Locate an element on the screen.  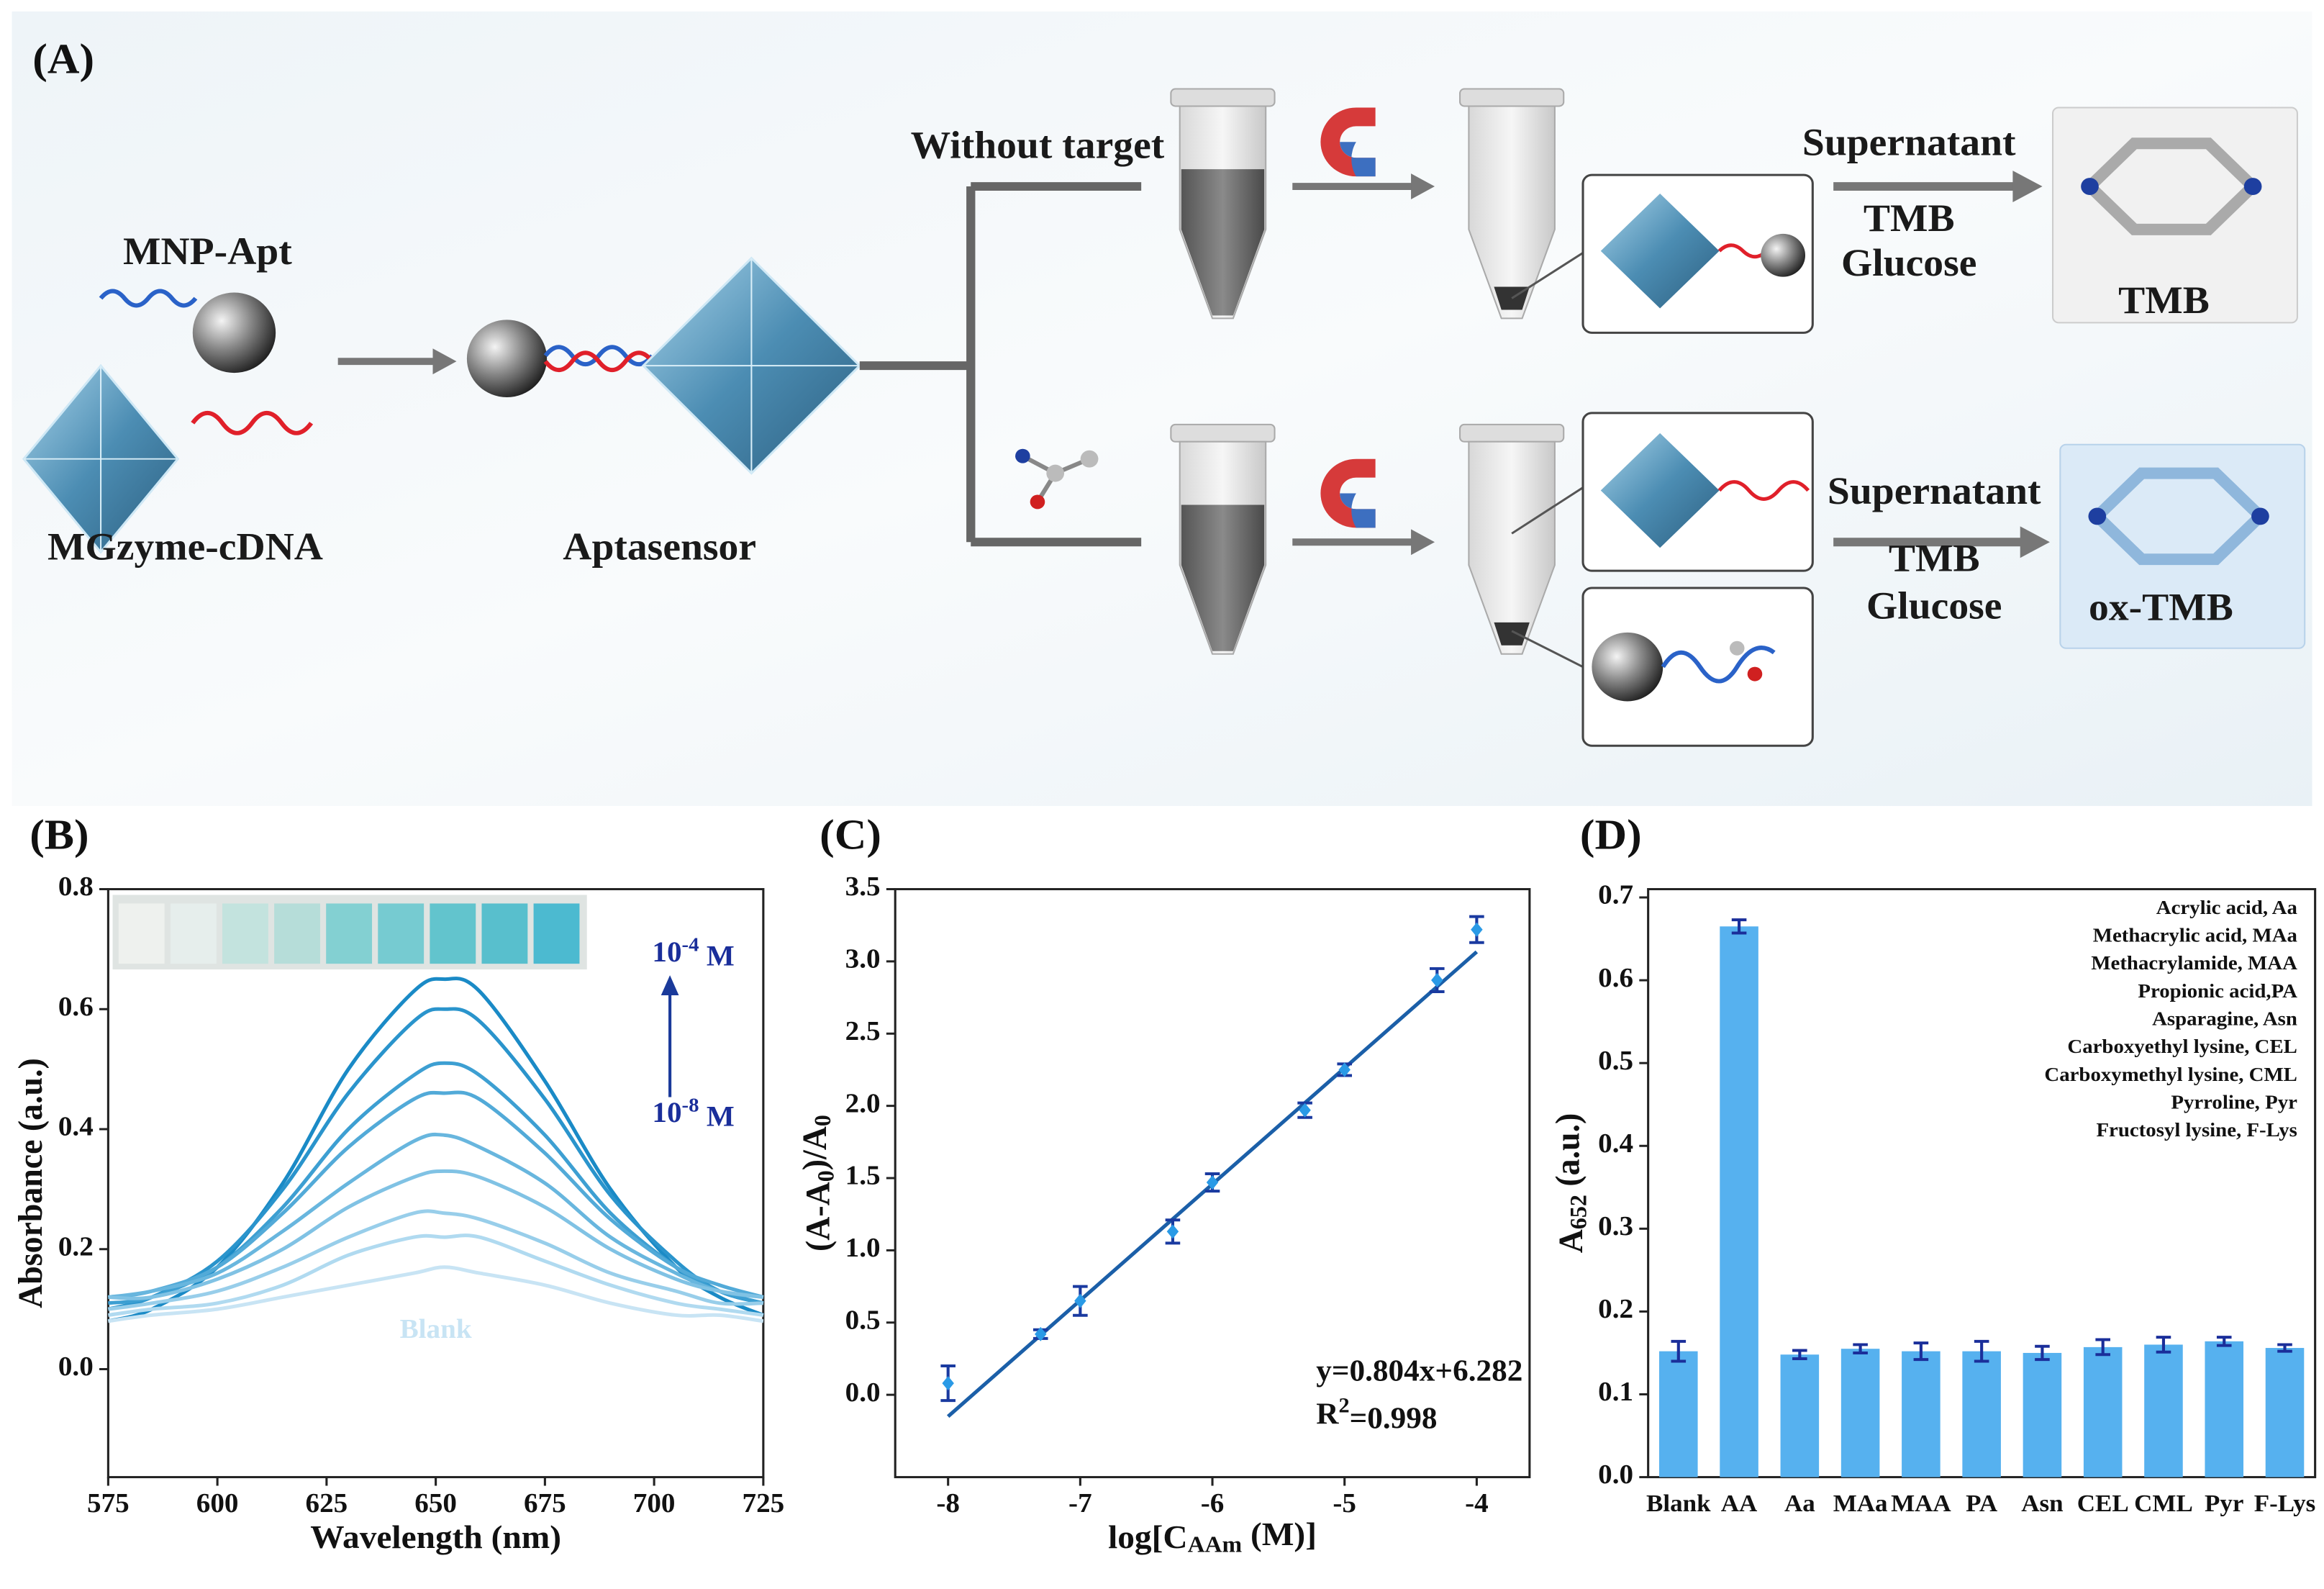
x-tick-label: F-Lys is located at coordinates (2285, 1503).